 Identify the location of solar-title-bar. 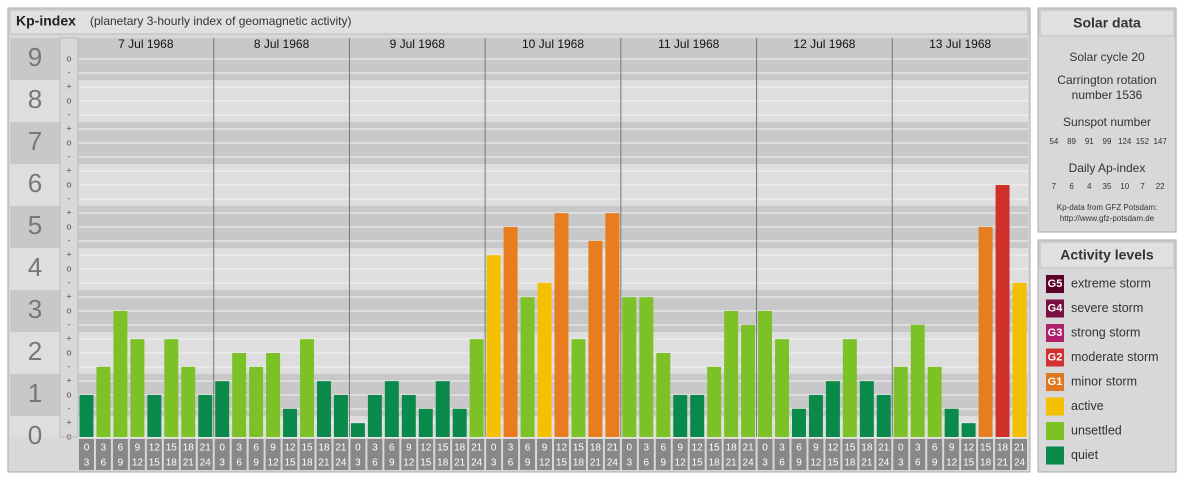
(1107, 23).